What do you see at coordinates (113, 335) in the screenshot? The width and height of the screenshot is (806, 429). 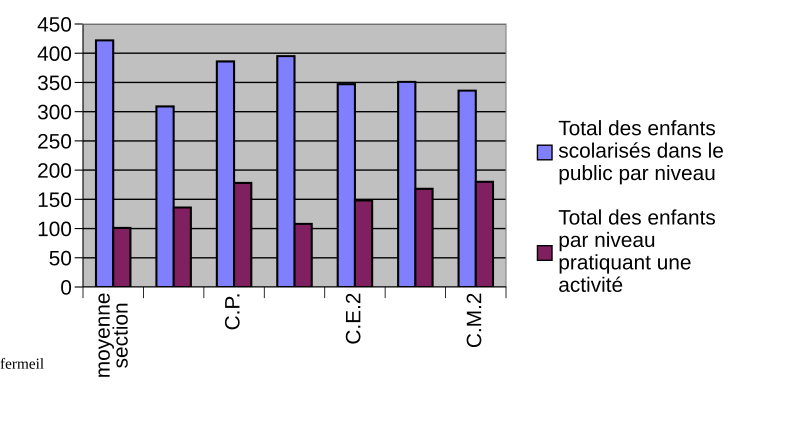 I see `x-tick-label: moyenne section` at bounding box center [113, 335].